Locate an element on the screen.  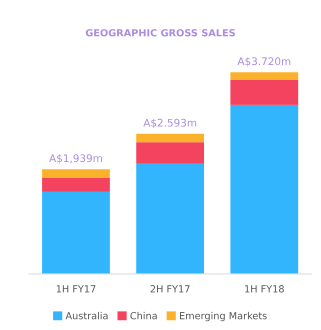
x-tick-label: 1H FY18 is located at coordinates (264, 289).